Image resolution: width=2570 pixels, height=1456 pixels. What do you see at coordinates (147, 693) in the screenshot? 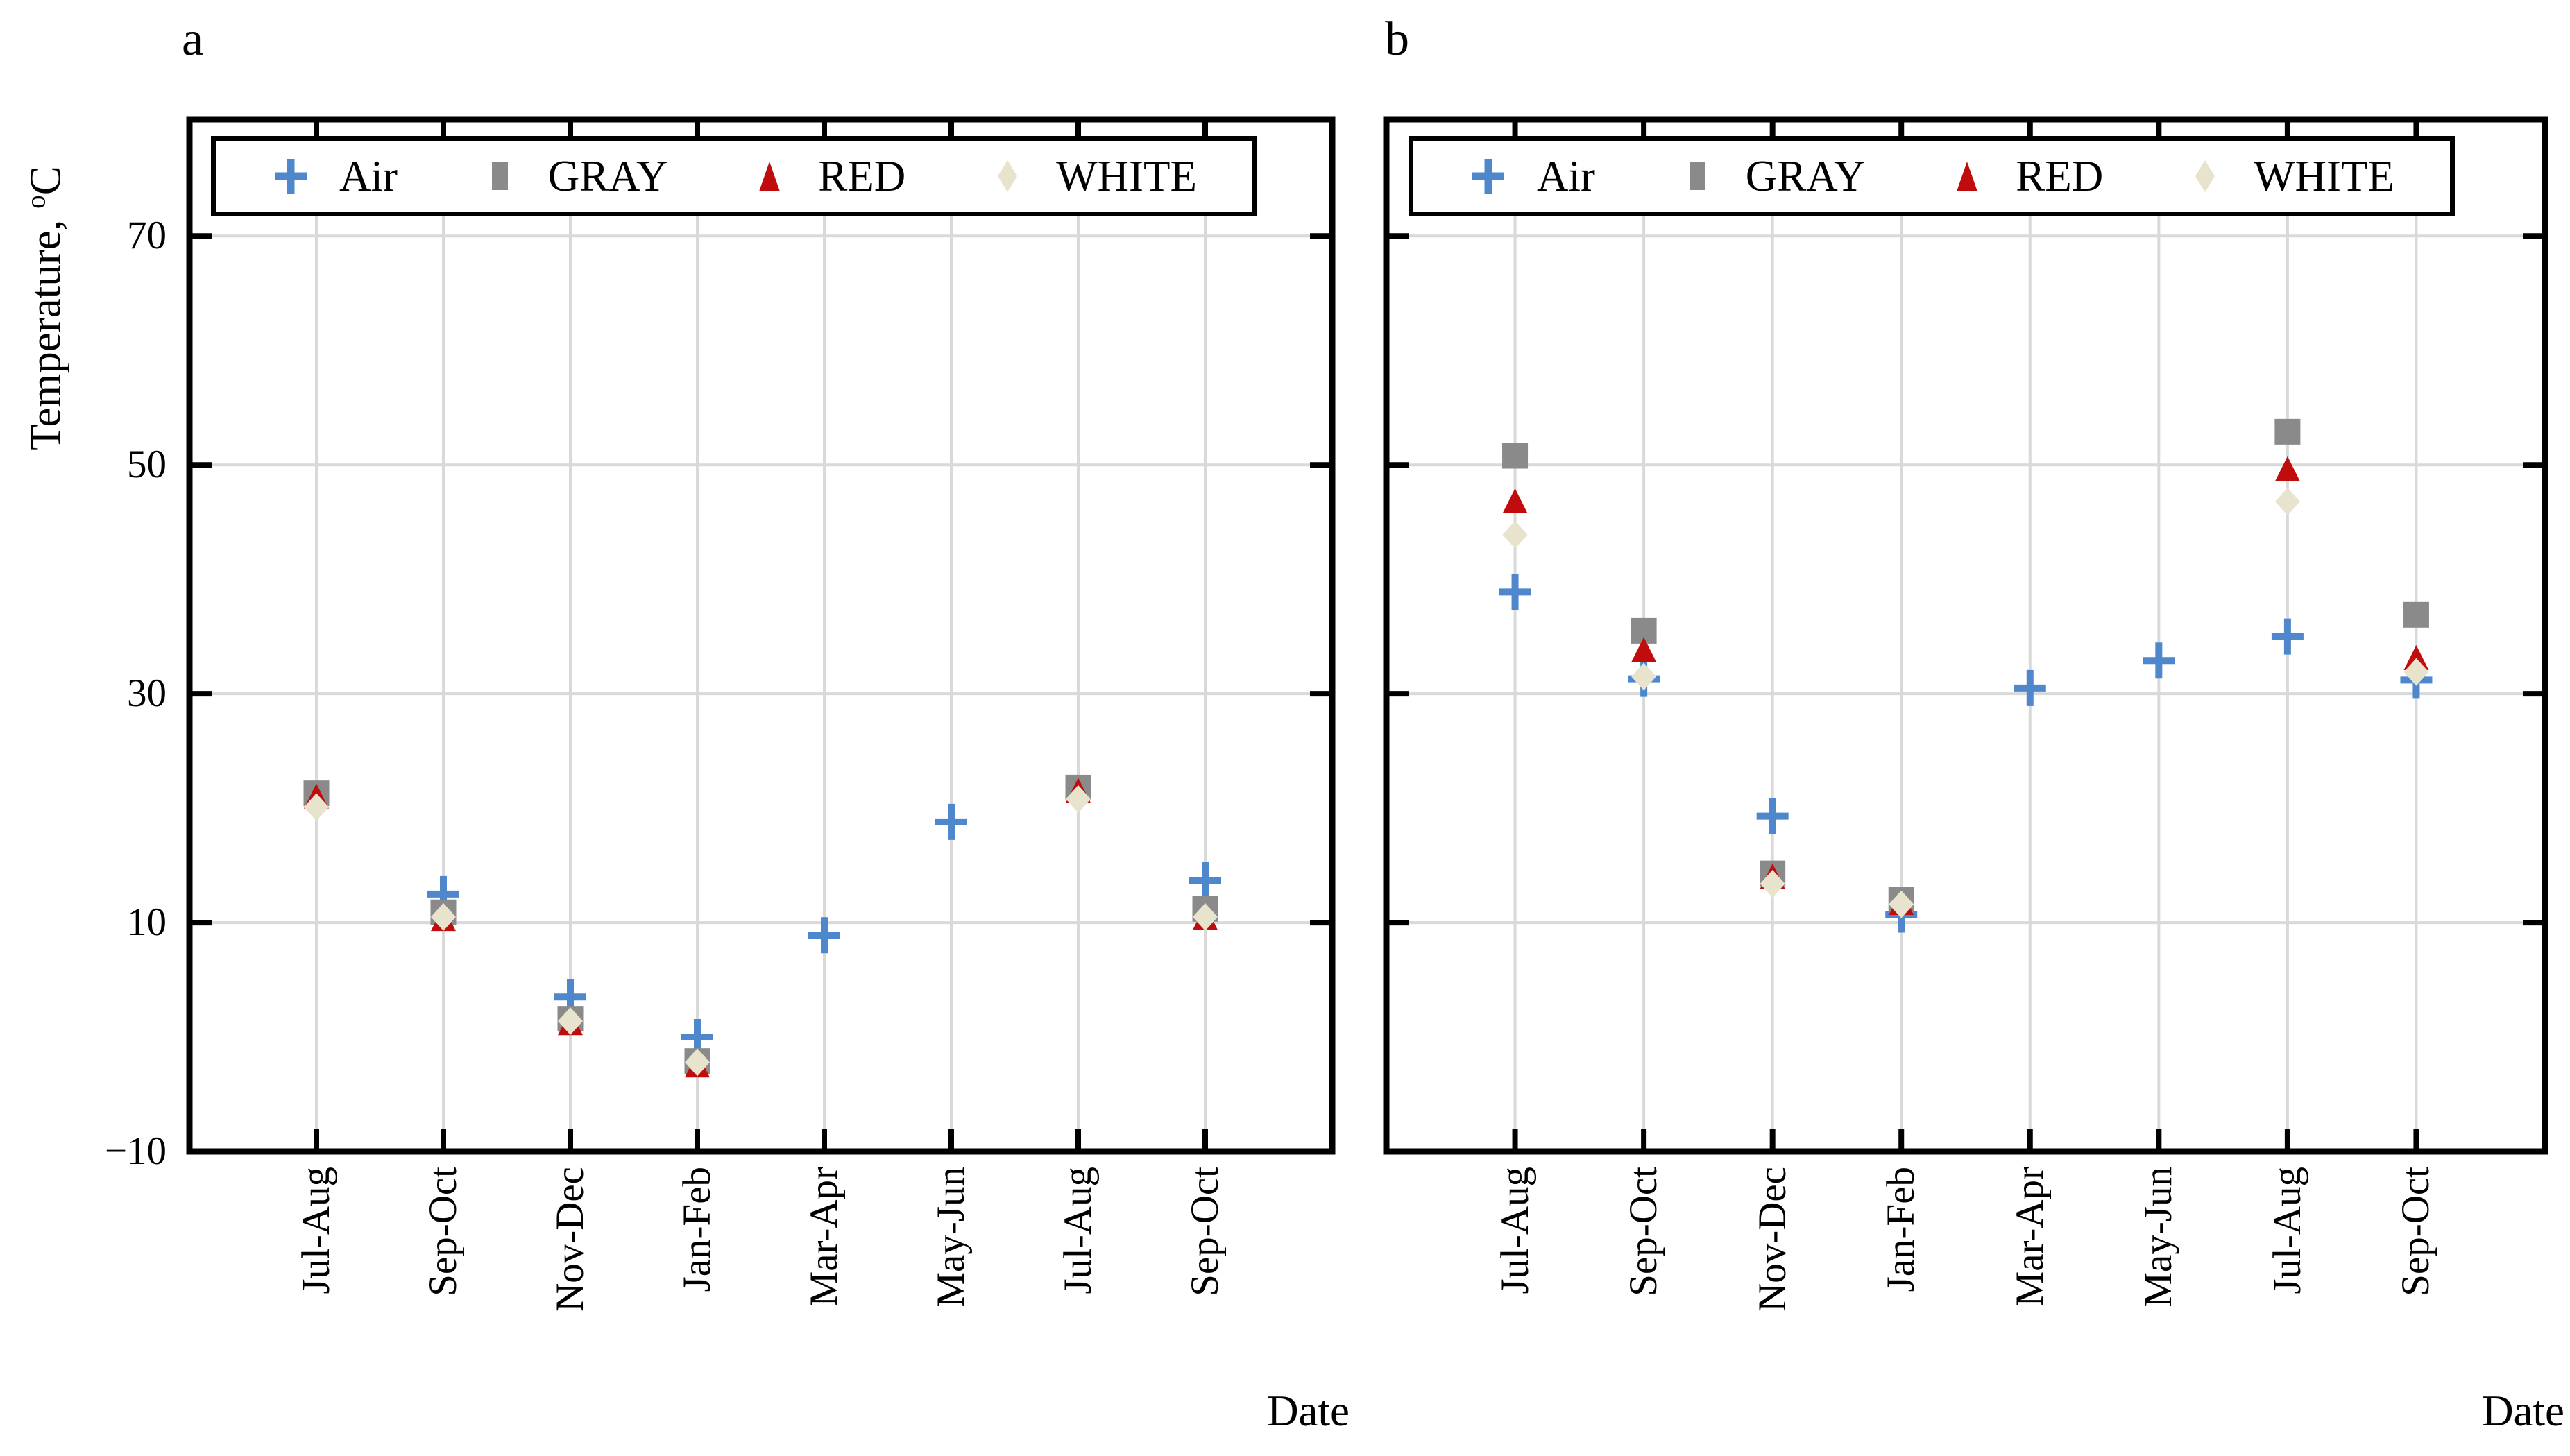
I see `y-tick-label: 30` at bounding box center [147, 693].